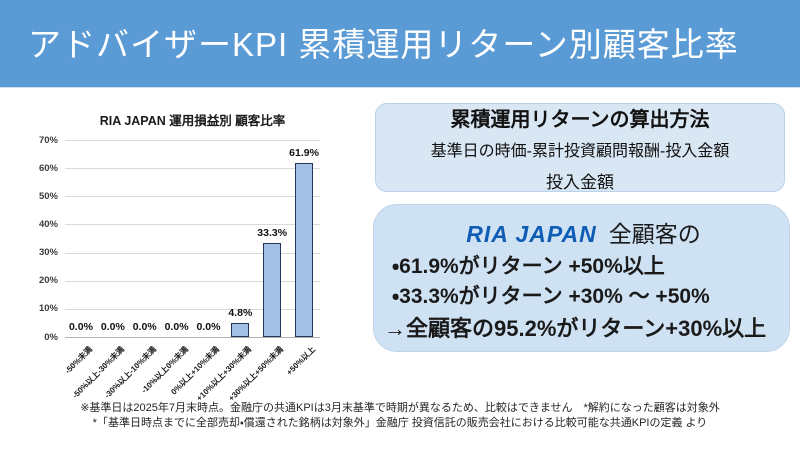 Image resolution: width=800 pixels, height=450 pixels. What do you see at coordinates (48, 168) in the screenshot?
I see `y-tick-label: 60%` at bounding box center [48, 168].